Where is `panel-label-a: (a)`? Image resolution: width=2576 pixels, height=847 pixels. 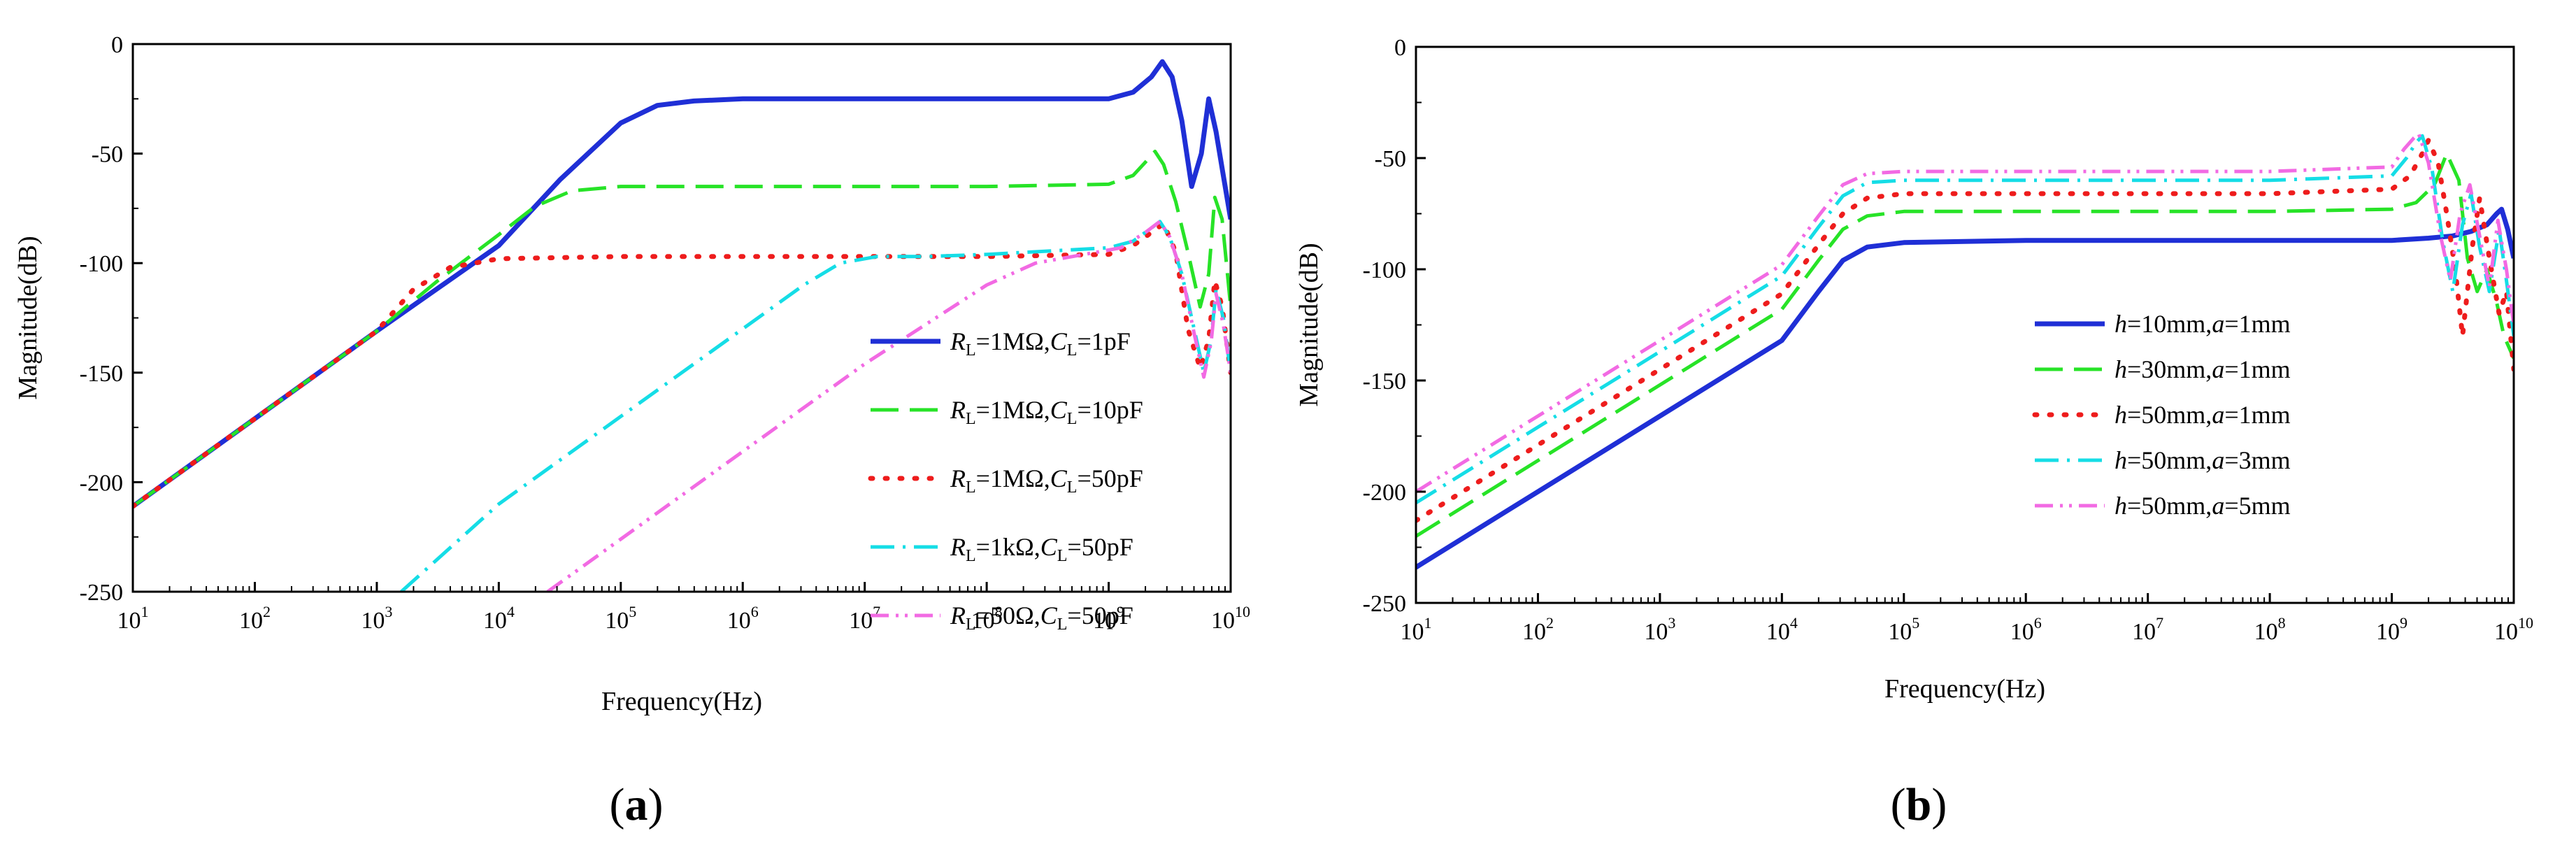
panel-label-a: (a) is located at coordinates (637, 804).